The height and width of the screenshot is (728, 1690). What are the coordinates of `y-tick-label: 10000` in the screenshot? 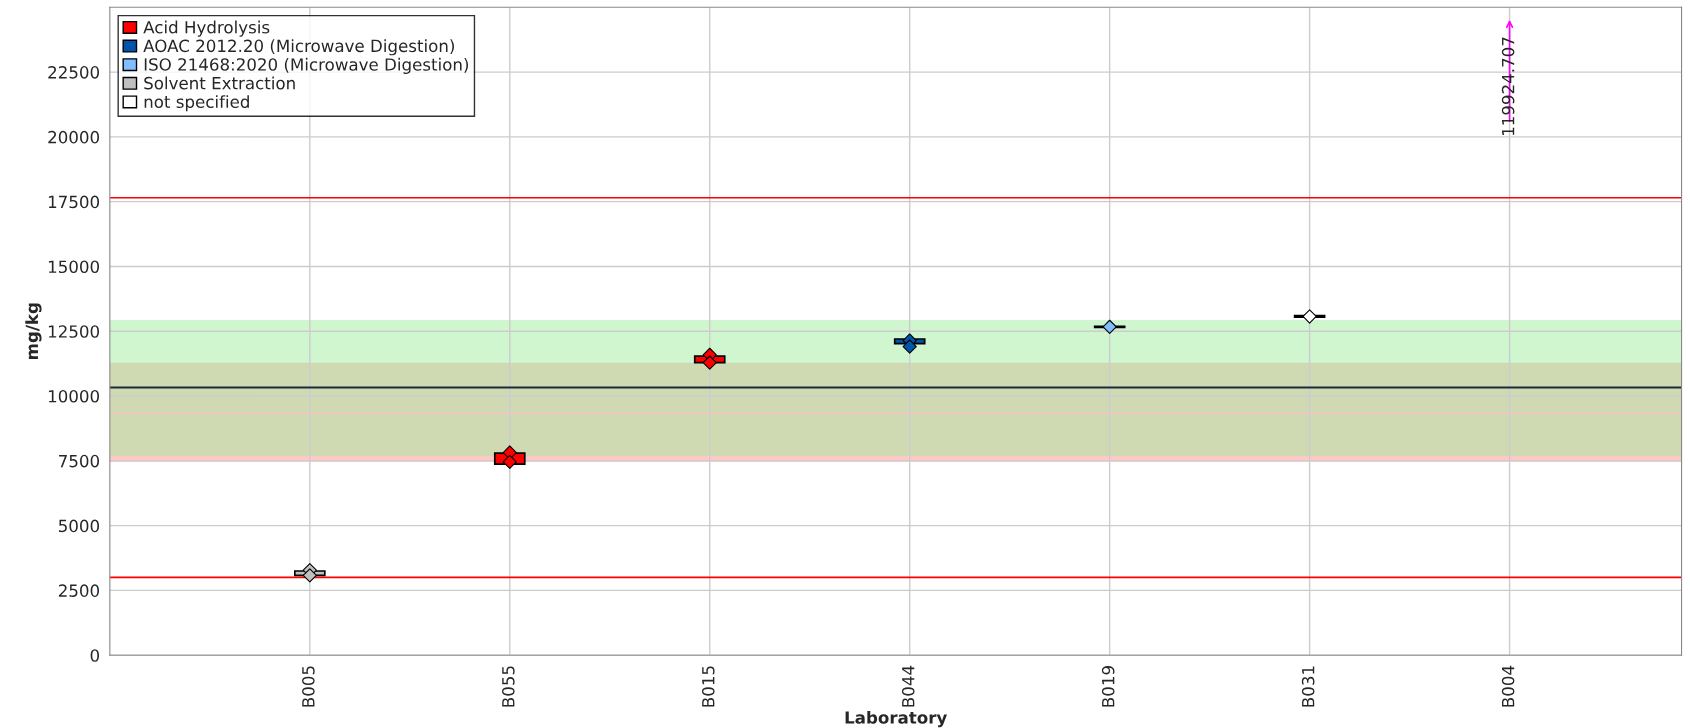 It's located at (74, 396).